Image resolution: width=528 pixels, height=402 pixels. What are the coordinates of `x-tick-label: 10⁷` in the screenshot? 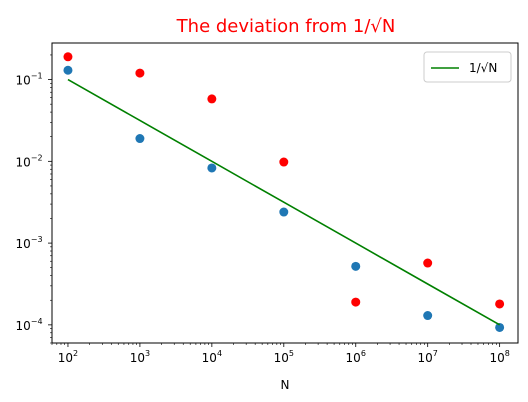 It's located at (428, 357).